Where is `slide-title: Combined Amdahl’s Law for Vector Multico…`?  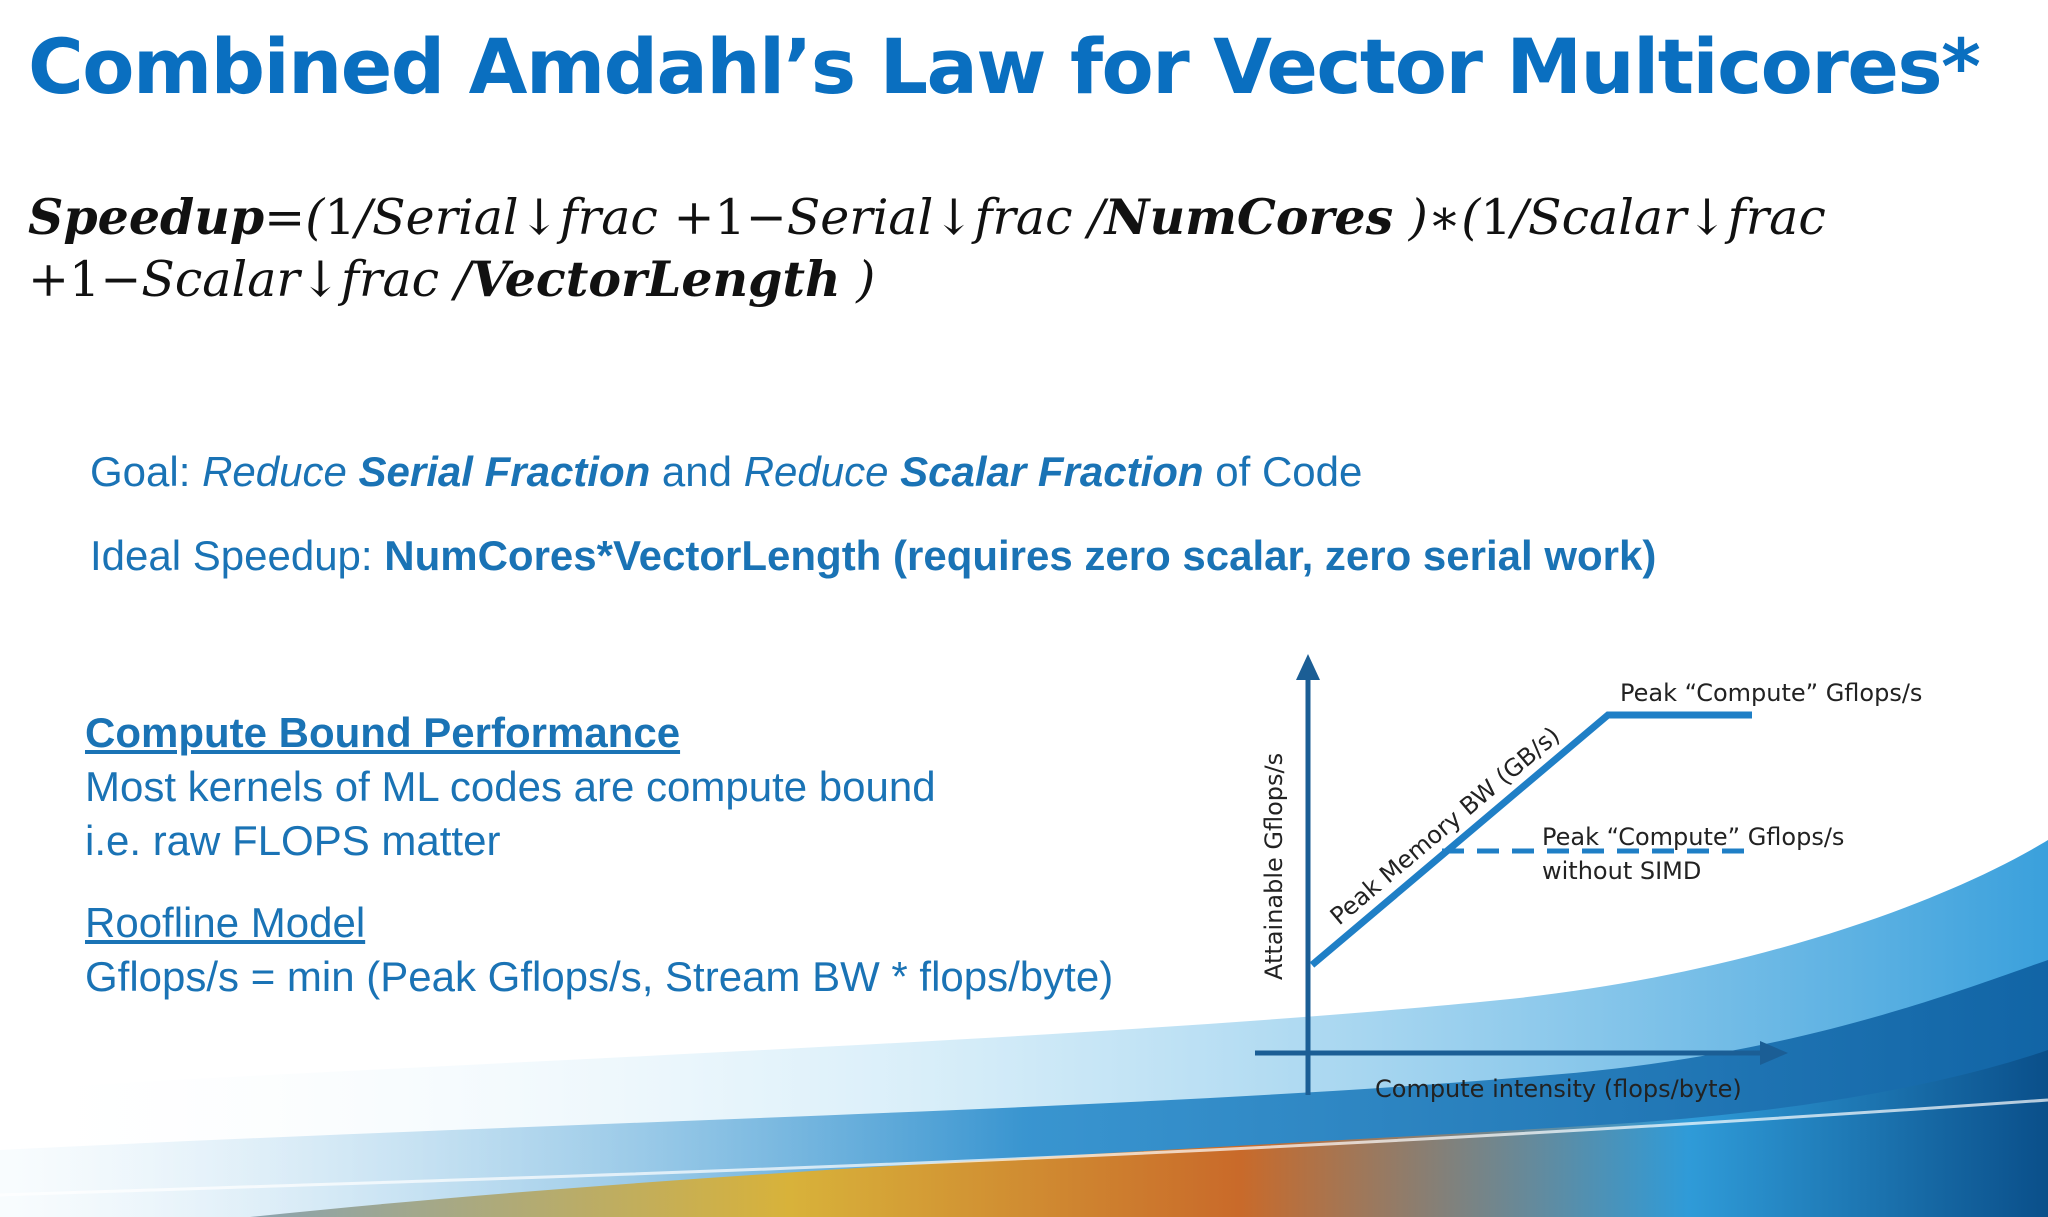 slide-title: Combined Amdahl’s Law for Vector Multico… is located at coordinates (1004, 66).